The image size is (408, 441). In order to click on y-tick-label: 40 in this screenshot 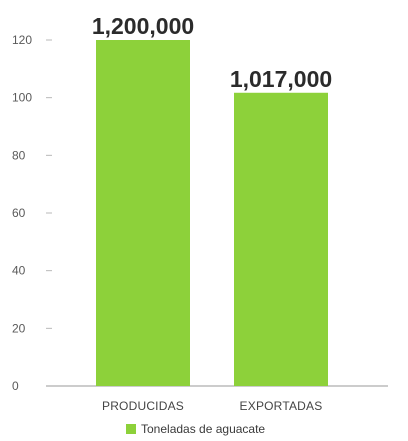, I will do `click(19, 271)`.